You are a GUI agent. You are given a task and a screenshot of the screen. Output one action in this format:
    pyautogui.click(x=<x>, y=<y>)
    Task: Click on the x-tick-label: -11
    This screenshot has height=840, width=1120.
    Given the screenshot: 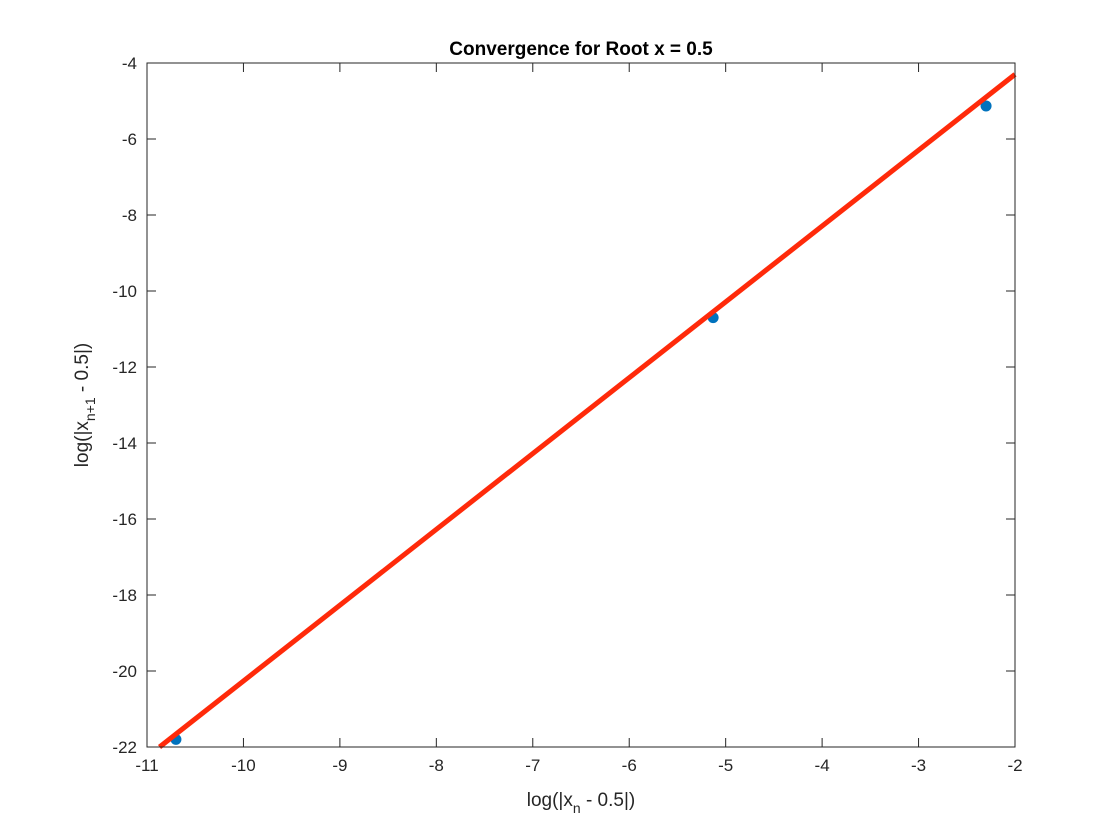 What is the action you would take?
    pyautogui.click(x=146, y=765)
    